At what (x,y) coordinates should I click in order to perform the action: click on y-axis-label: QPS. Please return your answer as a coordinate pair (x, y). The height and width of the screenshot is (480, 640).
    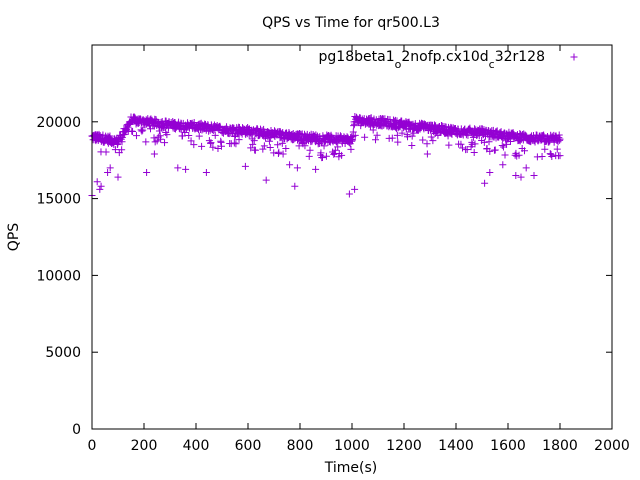
    Looking at the image, I should click on (14, 237).